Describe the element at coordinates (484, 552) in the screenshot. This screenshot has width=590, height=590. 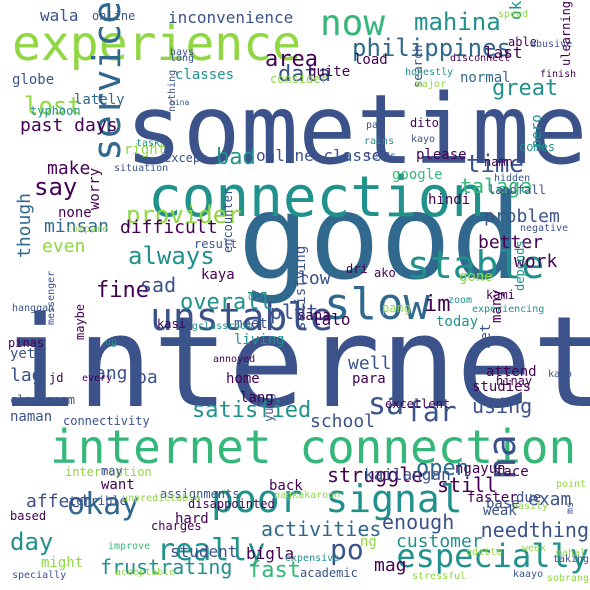
I see `word-cloud-word: odette` at that location.